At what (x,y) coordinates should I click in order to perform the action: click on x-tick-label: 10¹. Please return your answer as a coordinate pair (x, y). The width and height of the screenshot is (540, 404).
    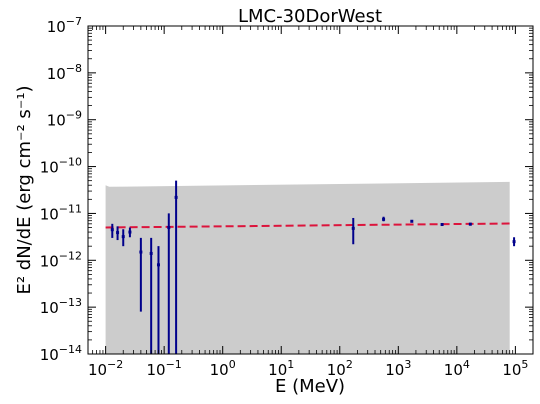
    Looking at the image, I should click on (281, 368).